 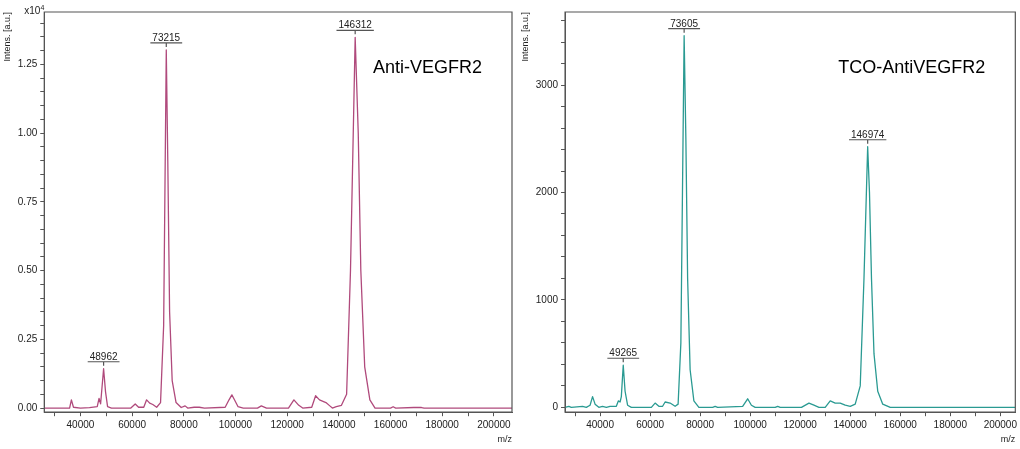 I want to click on y-tick-label: 0, so click(x=555, y=407).